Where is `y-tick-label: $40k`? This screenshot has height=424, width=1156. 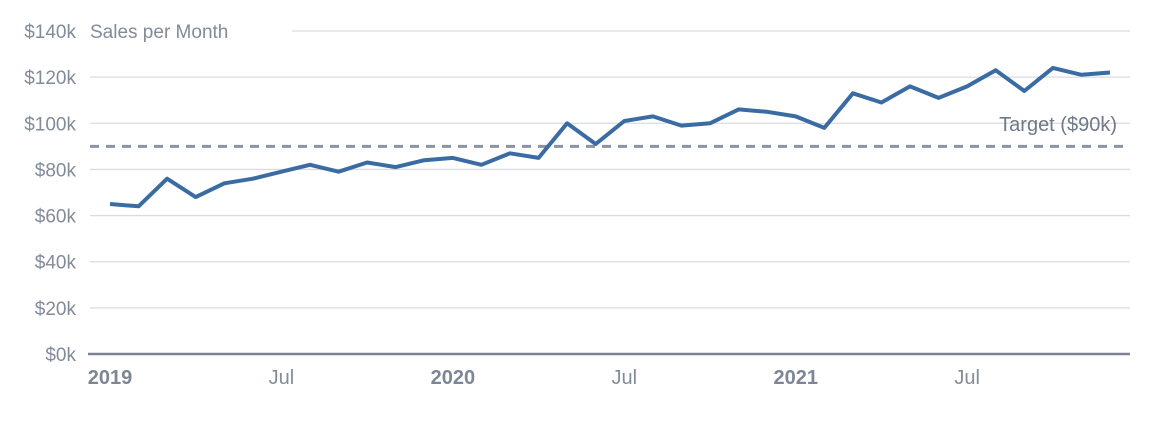 y-tick-label: $40k is located at coordinates (56, 263).